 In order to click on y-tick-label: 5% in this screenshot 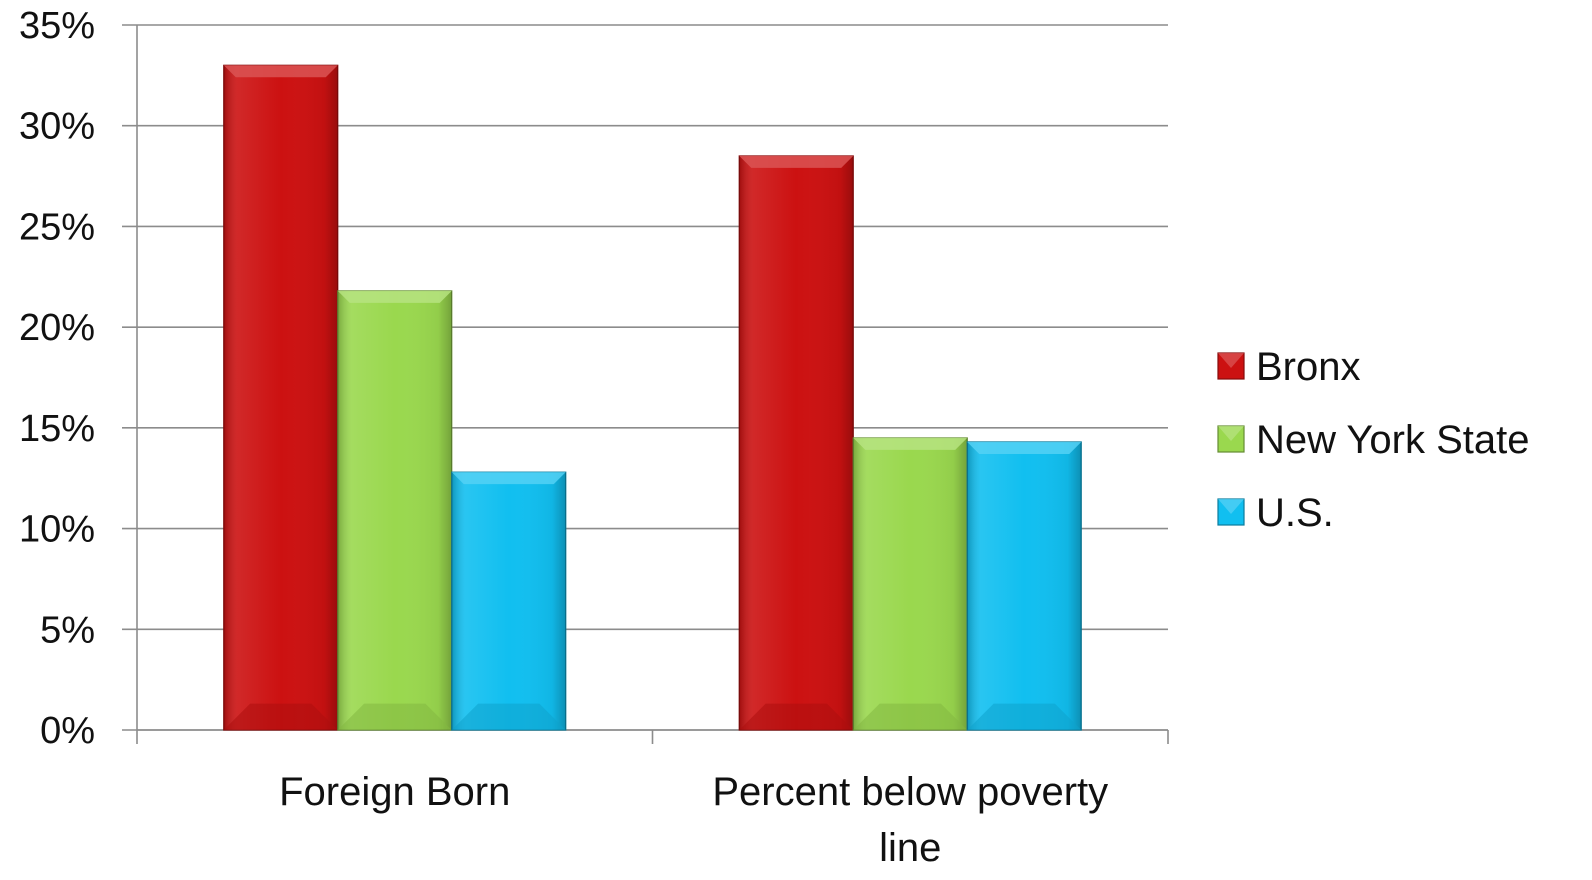, I will do `click(67, 630)`.